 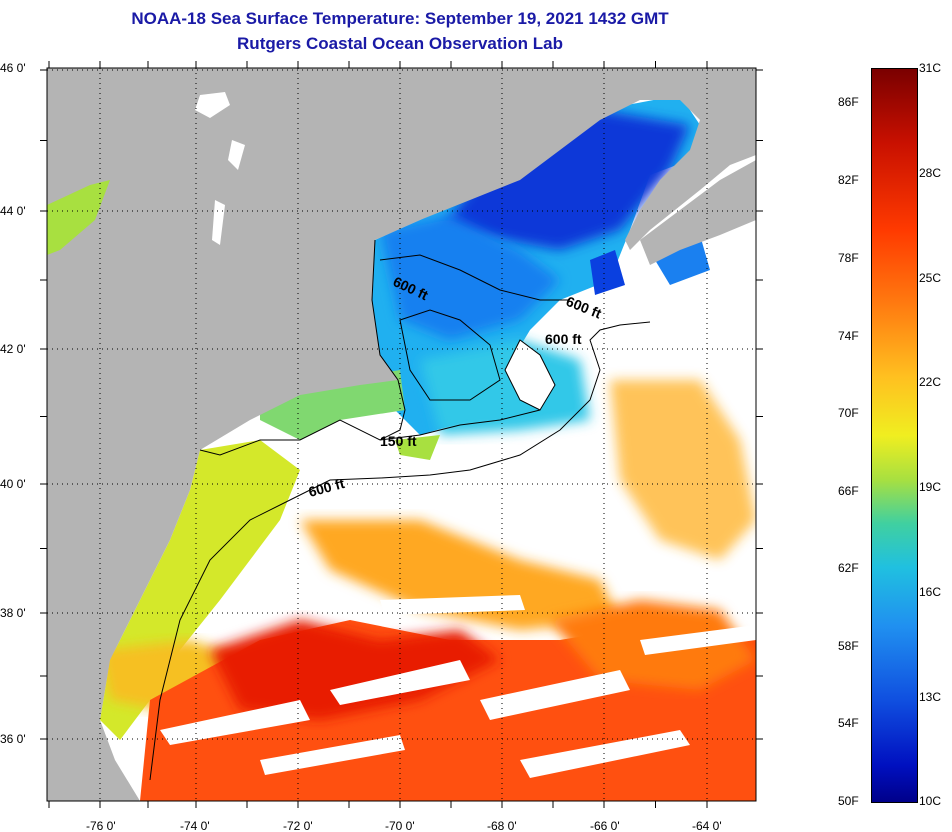 What do you see at coordinates (848, 413) in the screenshot?
I see `colorbar-label-70f: 70F` at bounding box center [848, 413].